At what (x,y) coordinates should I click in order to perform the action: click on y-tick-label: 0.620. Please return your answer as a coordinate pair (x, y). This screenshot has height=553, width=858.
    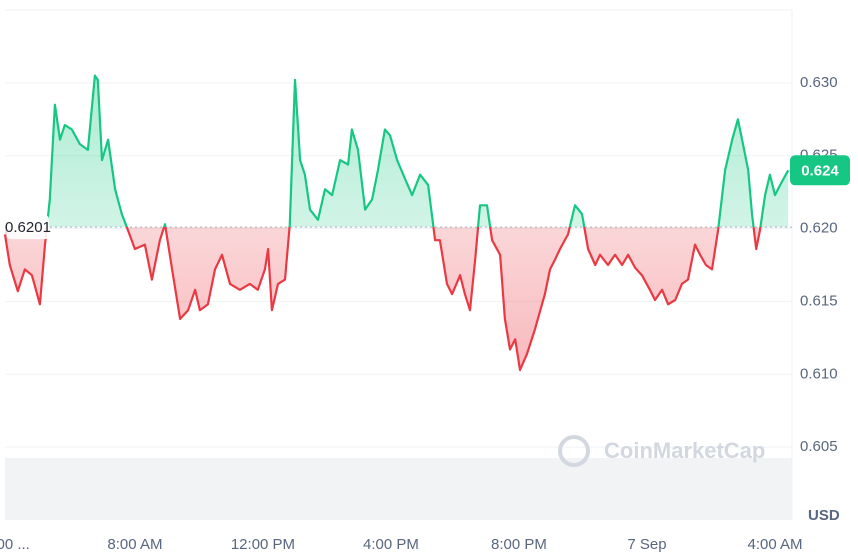
    Looking at the image, I should click on (819, 228).